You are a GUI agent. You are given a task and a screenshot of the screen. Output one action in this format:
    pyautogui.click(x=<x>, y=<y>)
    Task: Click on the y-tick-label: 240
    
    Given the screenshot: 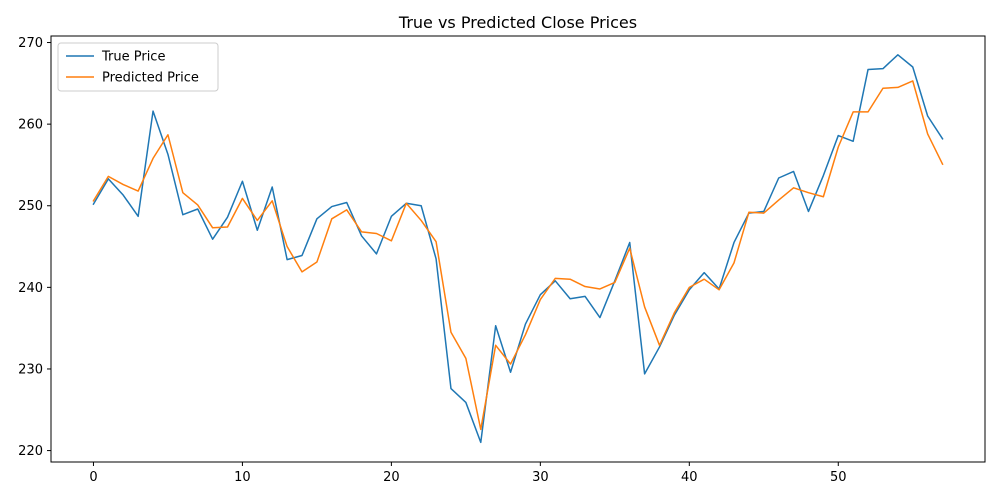 What is the action you would take?
    pyautogui.click(x=30, y=288)
    